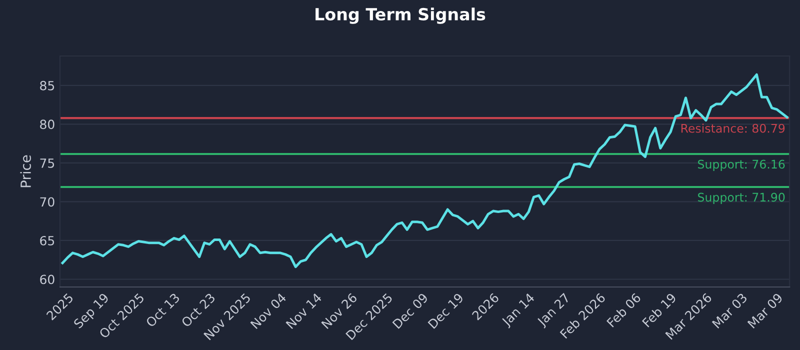  What do you see at coordinates (624, 310) in the screenshot?
I see `x-tick-label: Feb 06` at bounding box center [624, 310].